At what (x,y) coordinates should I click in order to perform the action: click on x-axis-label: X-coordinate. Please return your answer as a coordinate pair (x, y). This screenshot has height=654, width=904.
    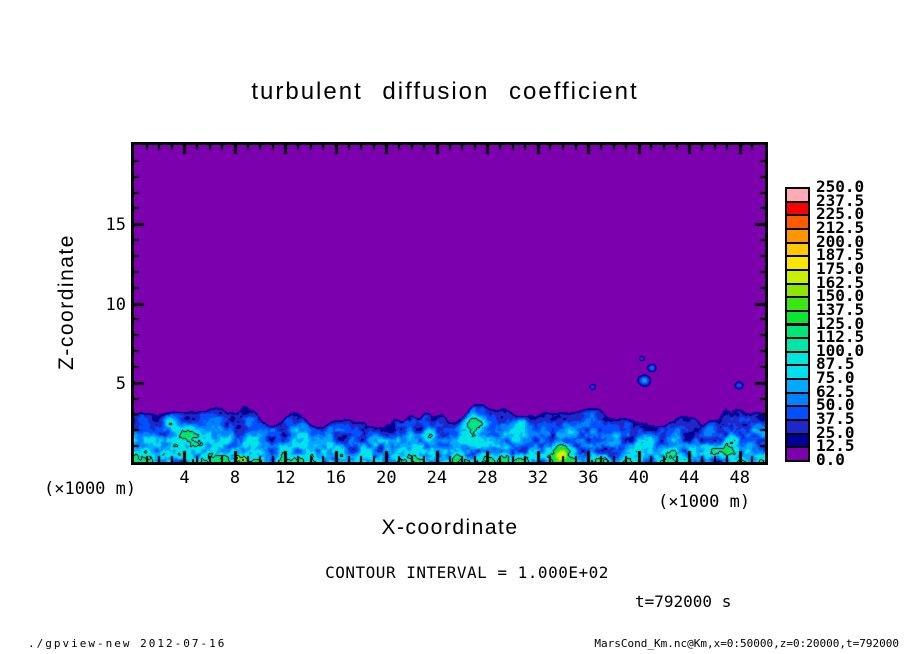
    Looking at the image, I should click on (450, 527).